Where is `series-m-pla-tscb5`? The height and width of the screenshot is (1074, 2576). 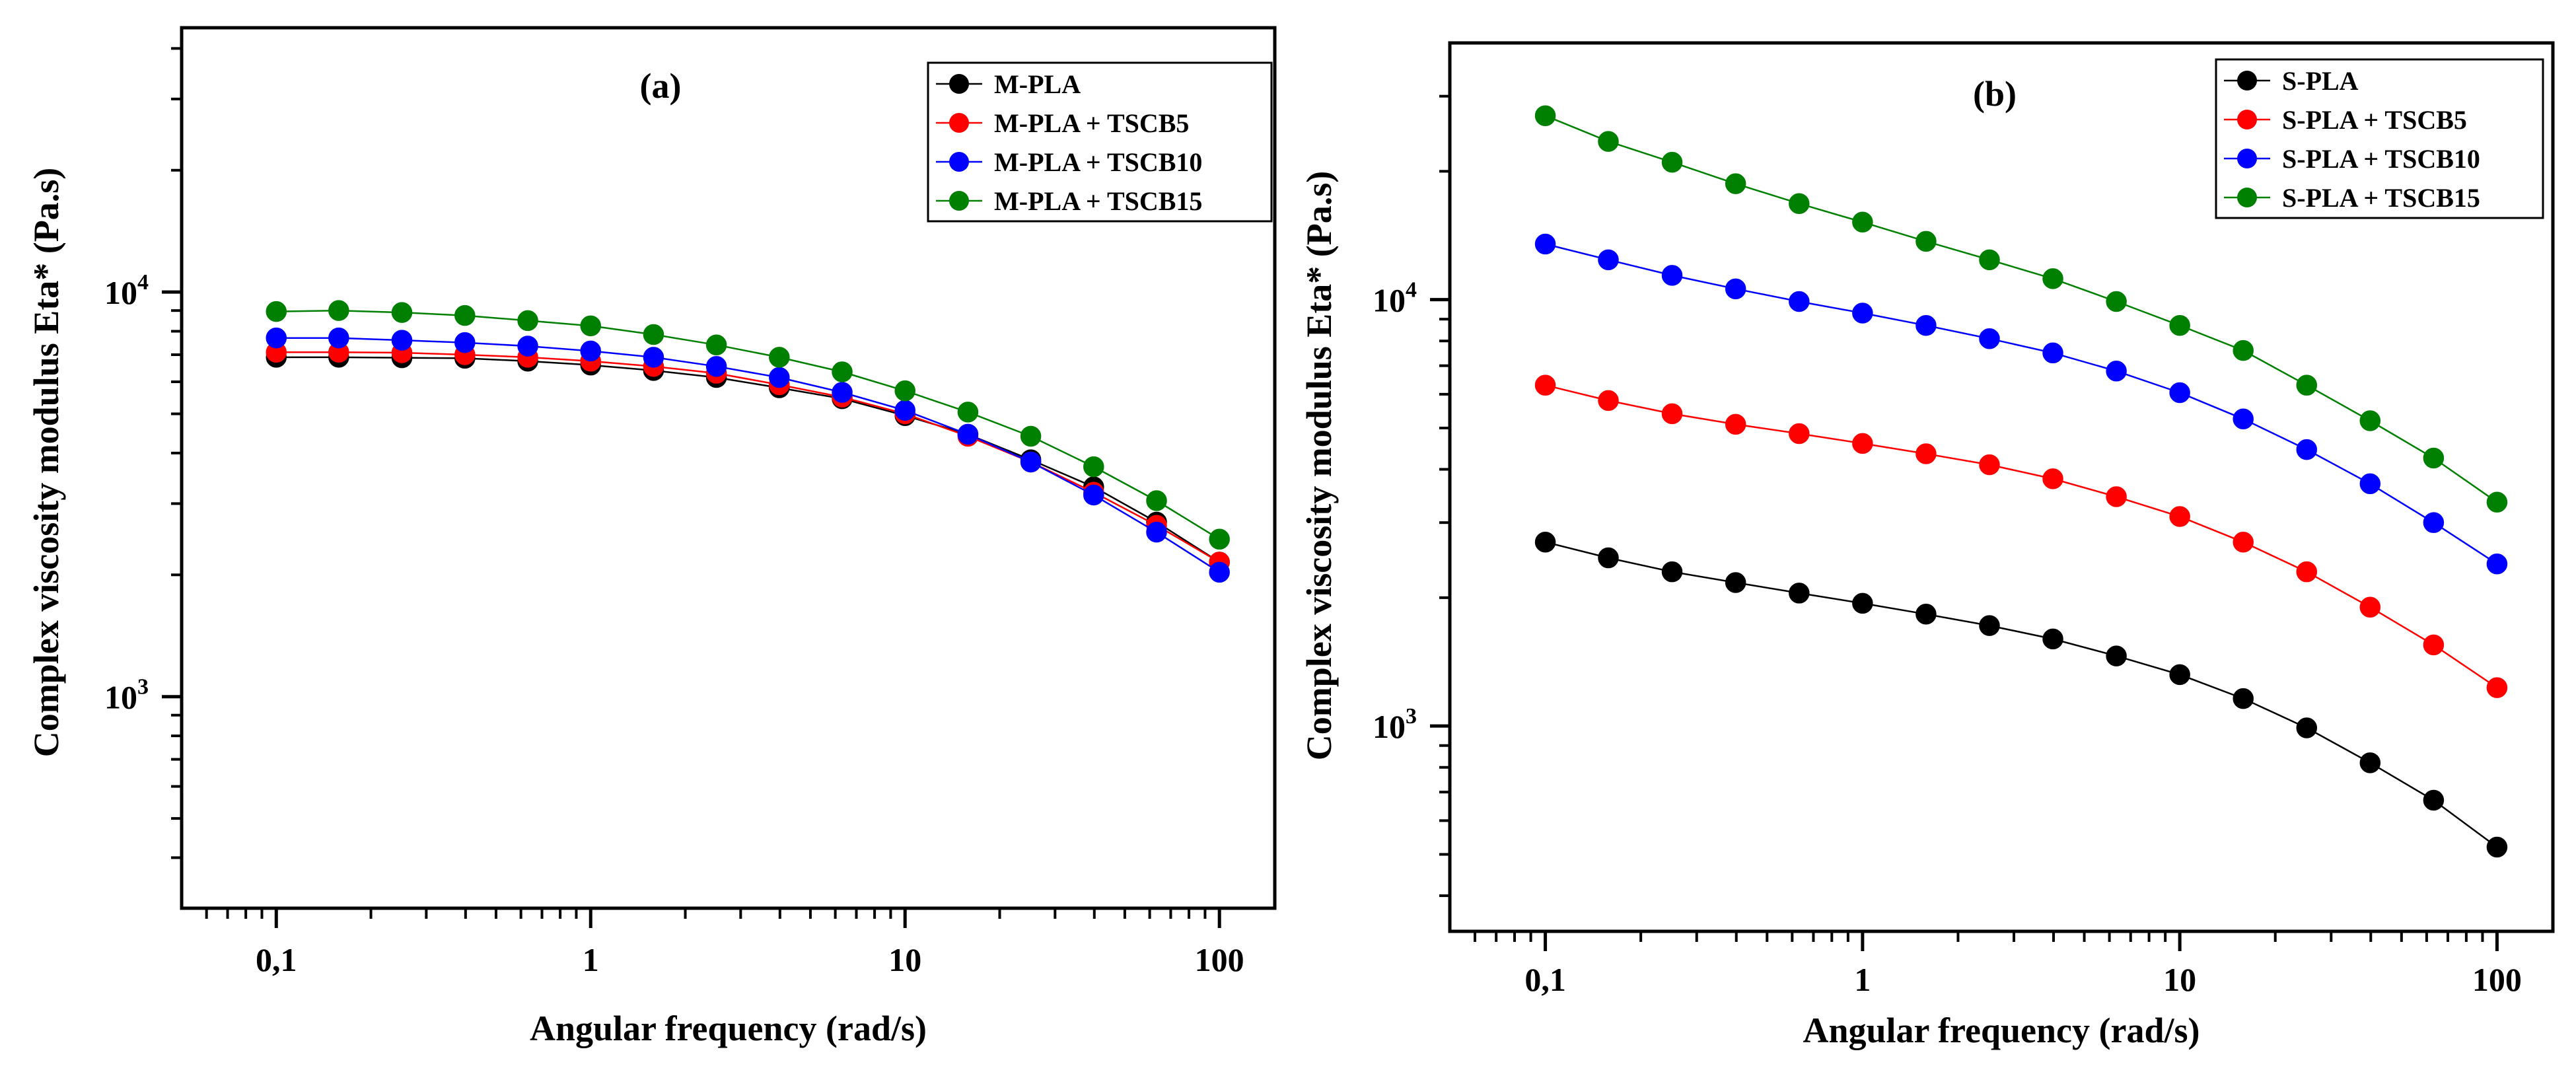
series-m-pla-tscb5 is located at coordinates (748, 457).